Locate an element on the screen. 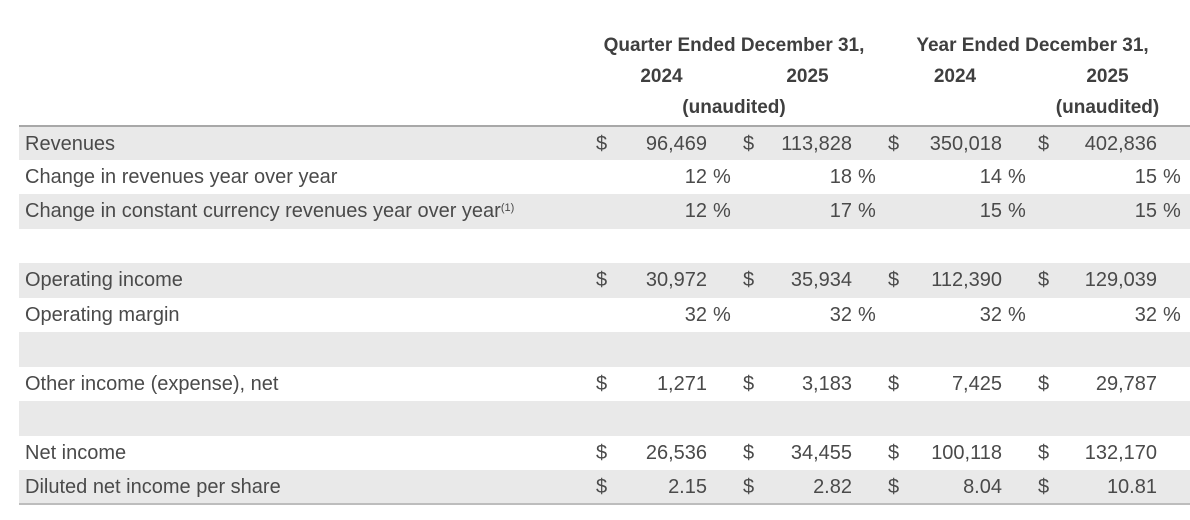 This screenshot has height=520, width=1190. cell-value: 350,018 is located at coordinates (965, 144).